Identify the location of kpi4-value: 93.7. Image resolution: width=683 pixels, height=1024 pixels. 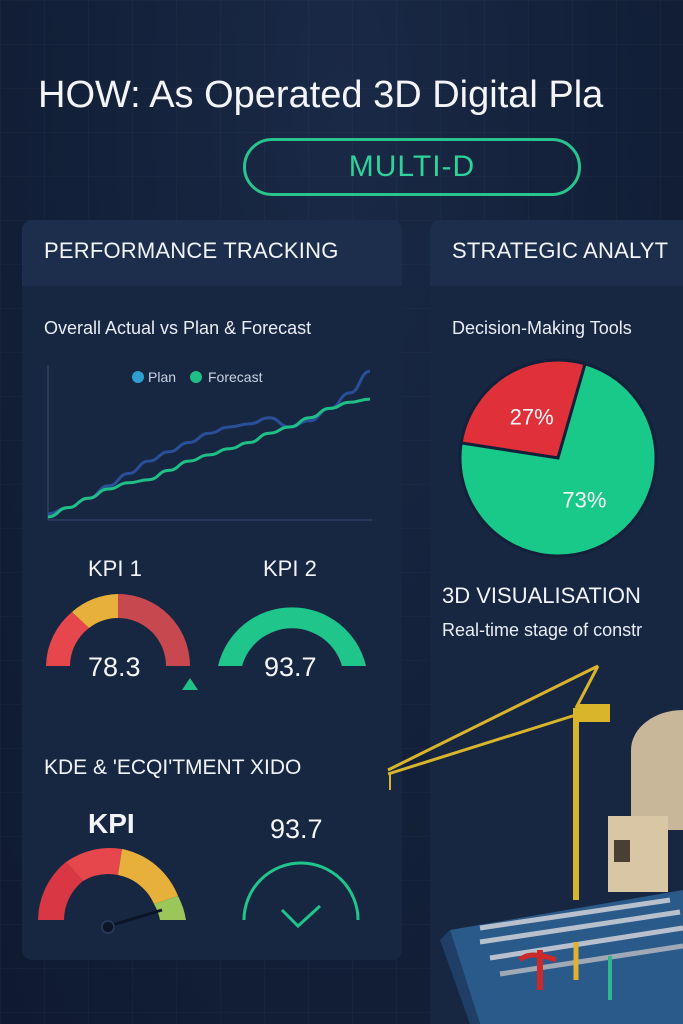
(296, 829).